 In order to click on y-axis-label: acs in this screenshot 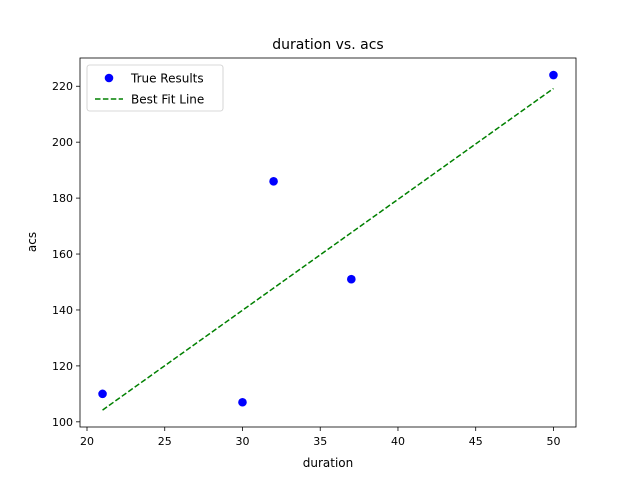, I will do `click(32, 242)`.